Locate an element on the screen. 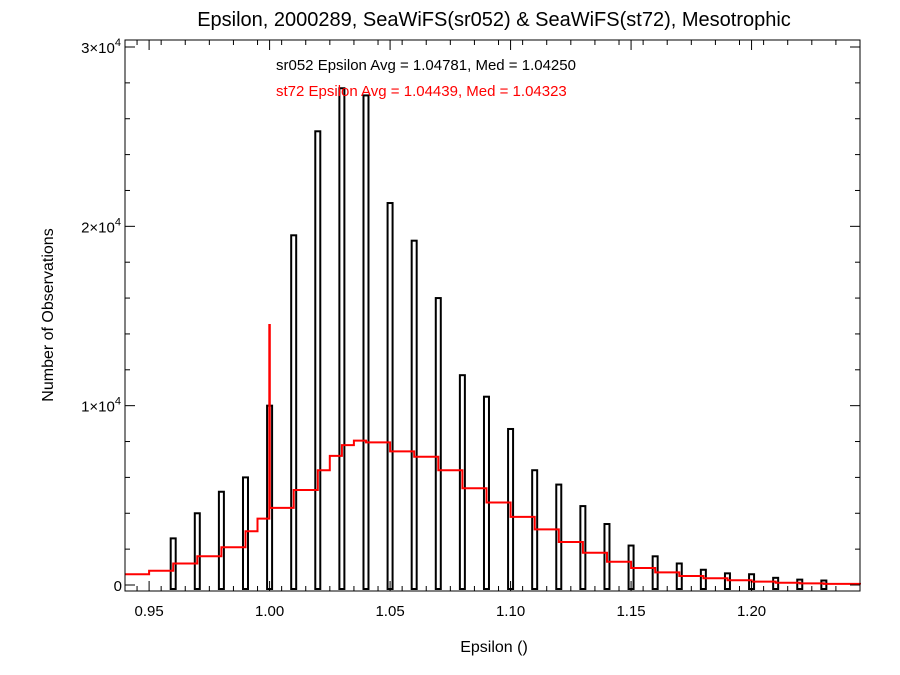 Image resolution: width=900 pixels, height=675 pixels. y-tick-label: 3×10⁴ is located at coordinates (101, 47).